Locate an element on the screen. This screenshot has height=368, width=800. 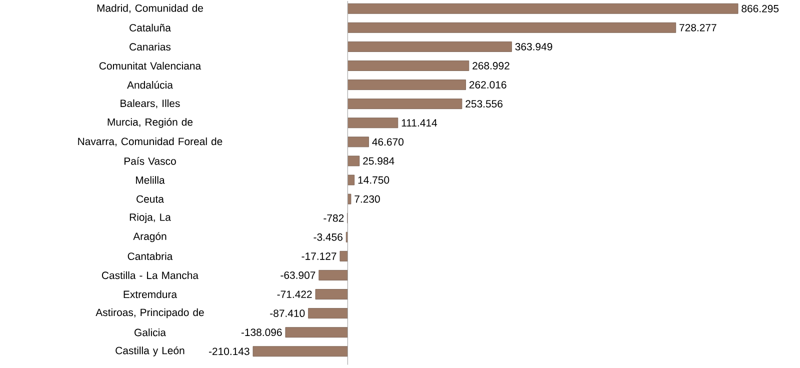
data-label: 7.230 is located at coordinates (367, 199).